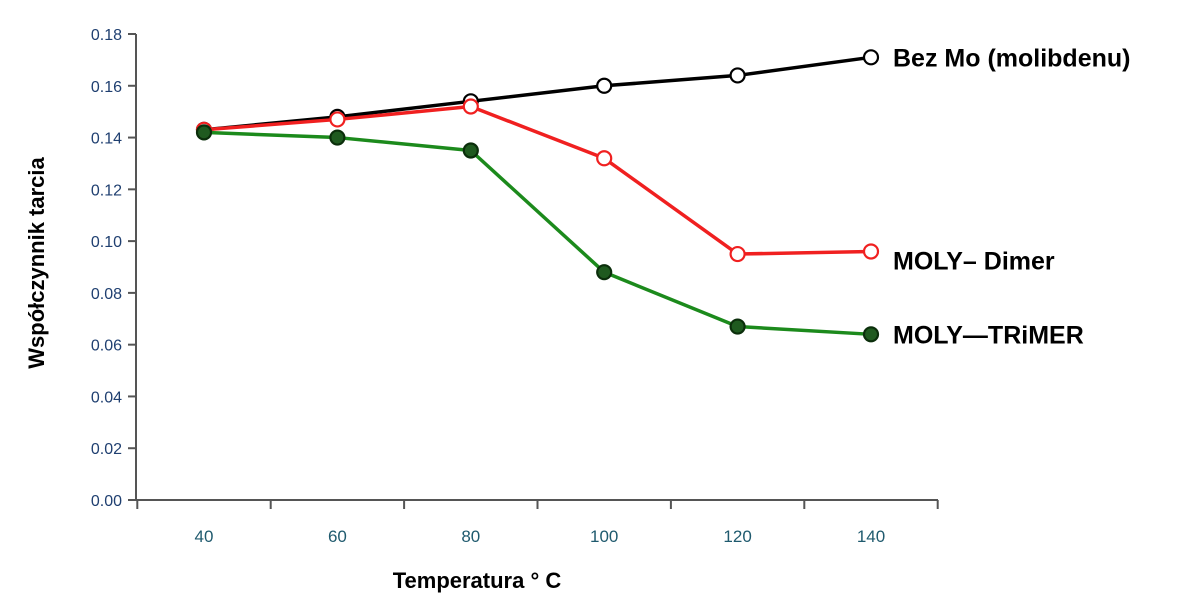  What do you see at coordinates (604, 536) in the screenshot?
I see `x-tick-label: 100` at bounding box center [604, 536].